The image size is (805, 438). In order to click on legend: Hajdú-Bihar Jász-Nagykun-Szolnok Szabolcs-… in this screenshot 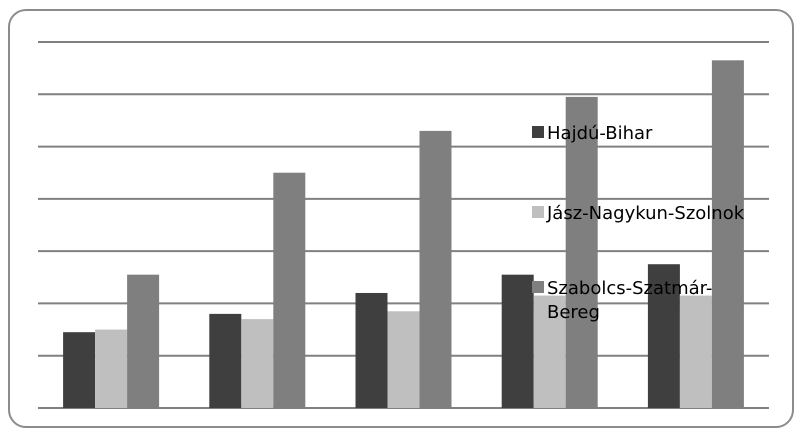, I will do `click(638, 223)`.